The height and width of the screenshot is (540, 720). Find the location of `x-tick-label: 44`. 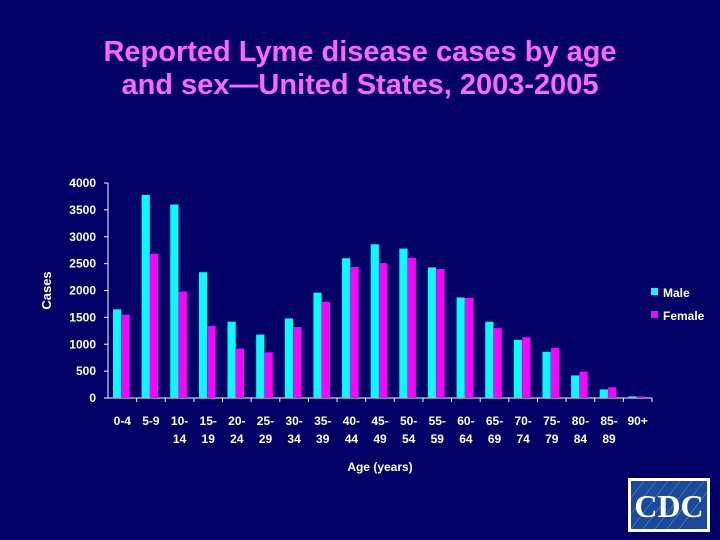

x-tick-label: 44 is located at coordinates (352, 439).